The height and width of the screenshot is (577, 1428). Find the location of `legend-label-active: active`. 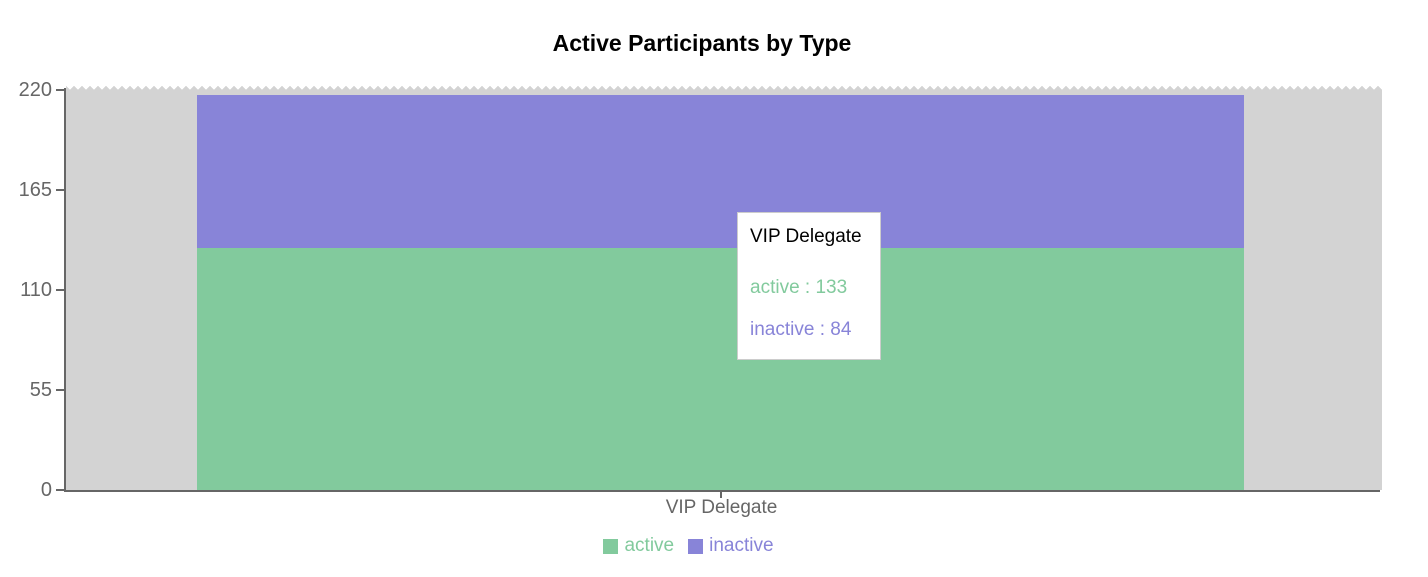

legend-label-active: active is located at coordinates (649, 545).